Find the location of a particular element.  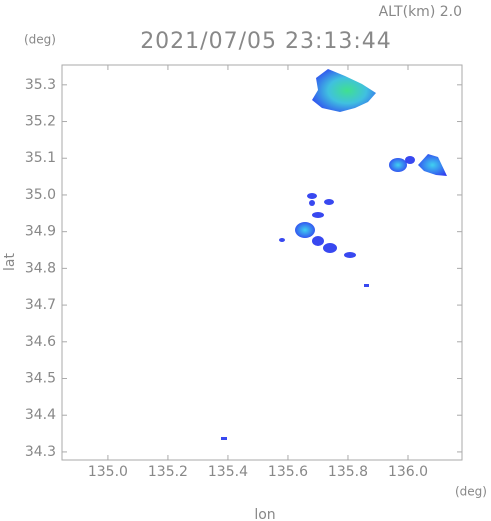

x-tick-label: 135.6 is located at coordinates (288, 472).